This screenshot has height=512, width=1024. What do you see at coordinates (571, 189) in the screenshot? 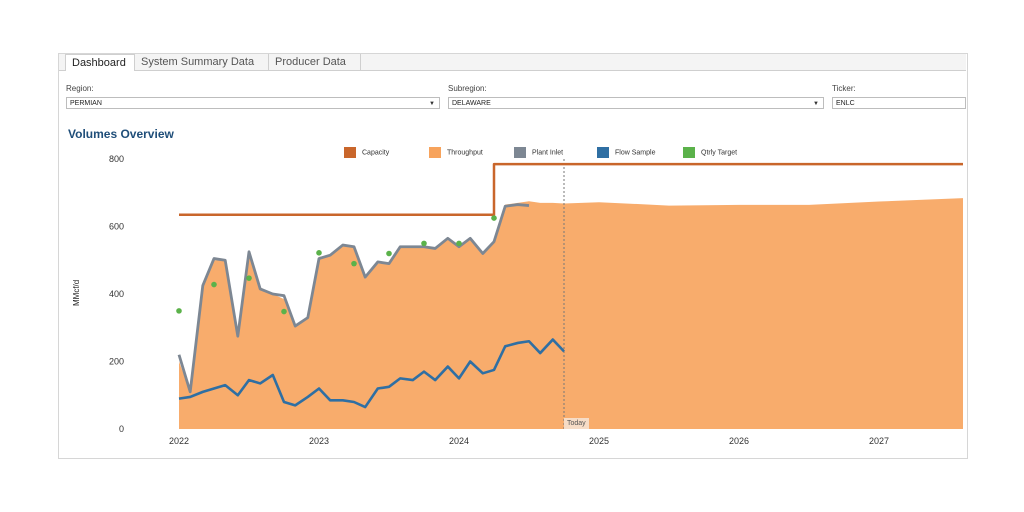
I see `capacity-line` at bounding box center [571, 189].